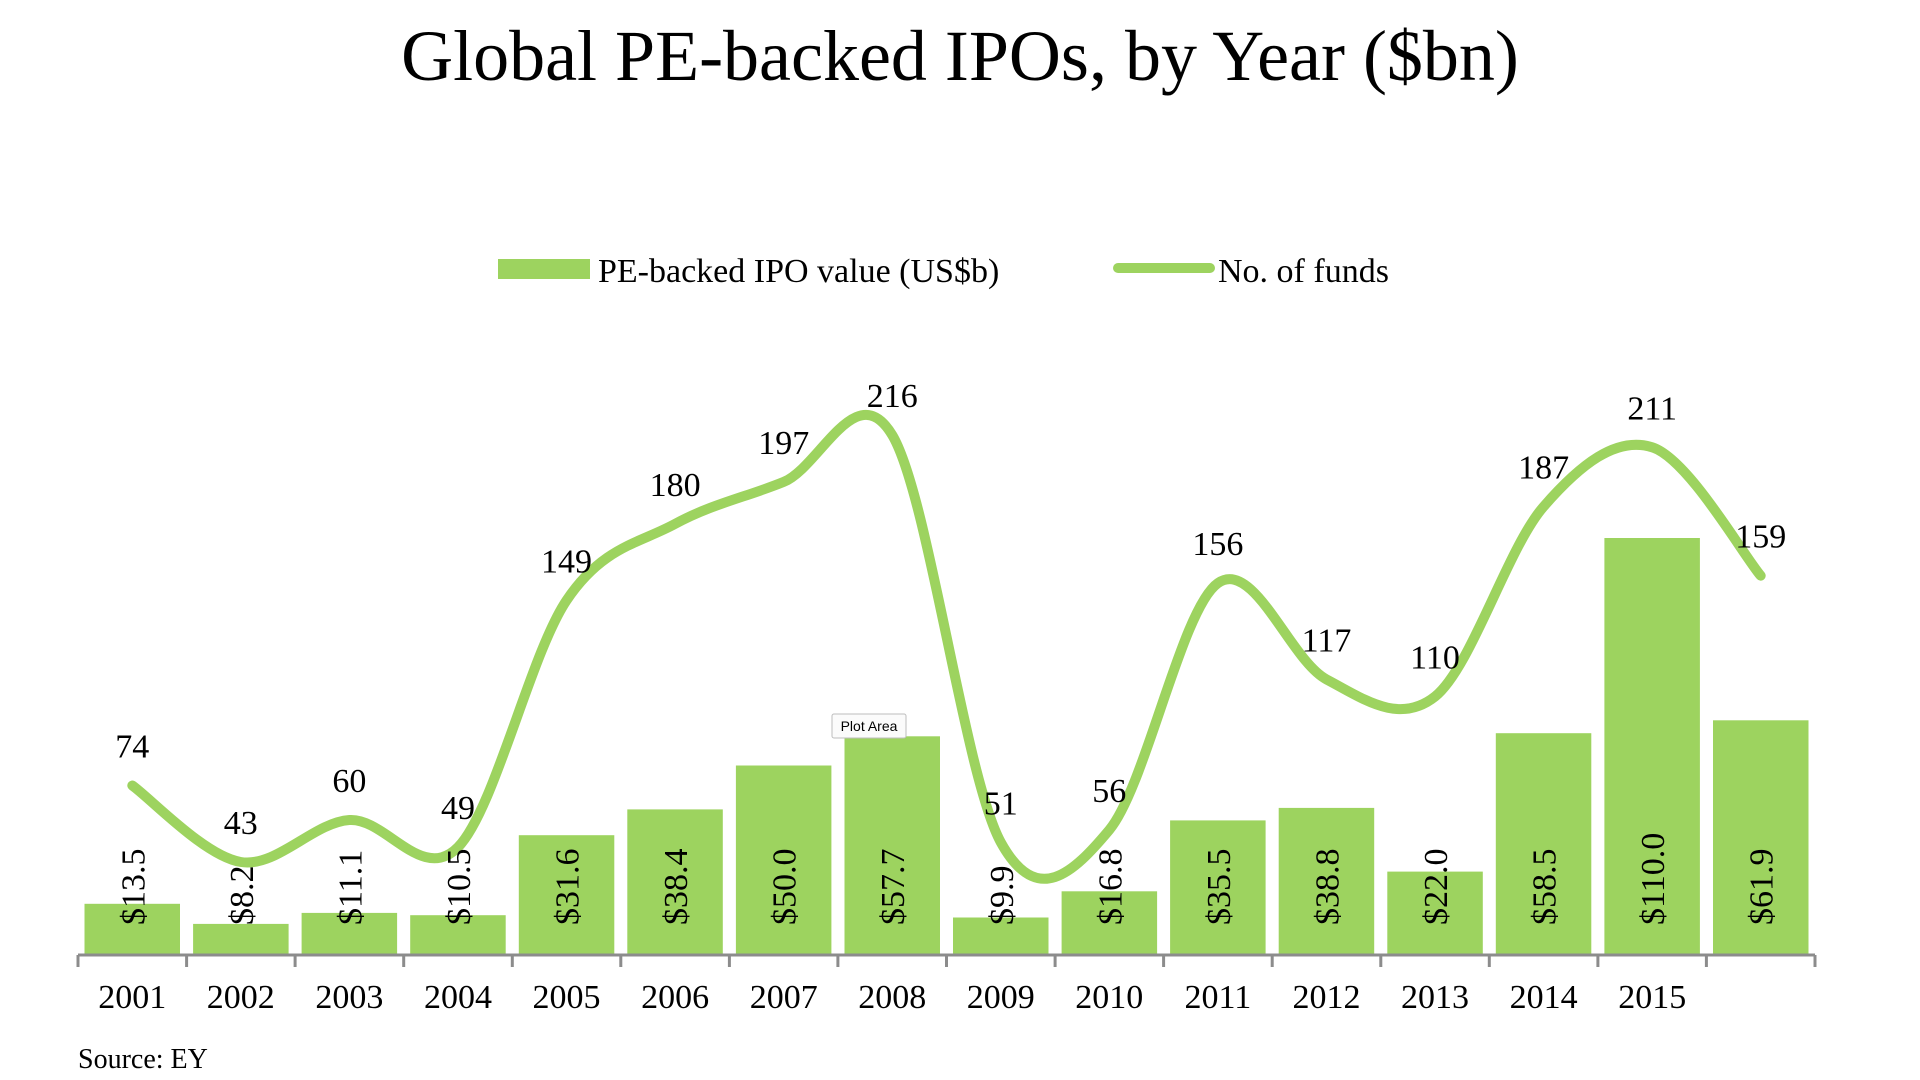  What do you see at coordinates (1652, 746) in the screenshot?
I see `bar-2015` at bounding box center [1652, 746].